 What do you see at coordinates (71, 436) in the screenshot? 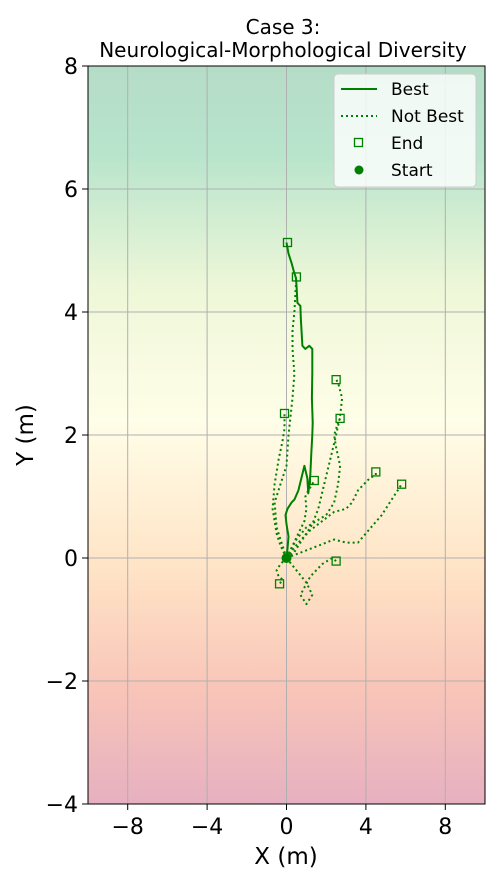
I see `y-tick-label: 2` at bounding box center [71, 436].